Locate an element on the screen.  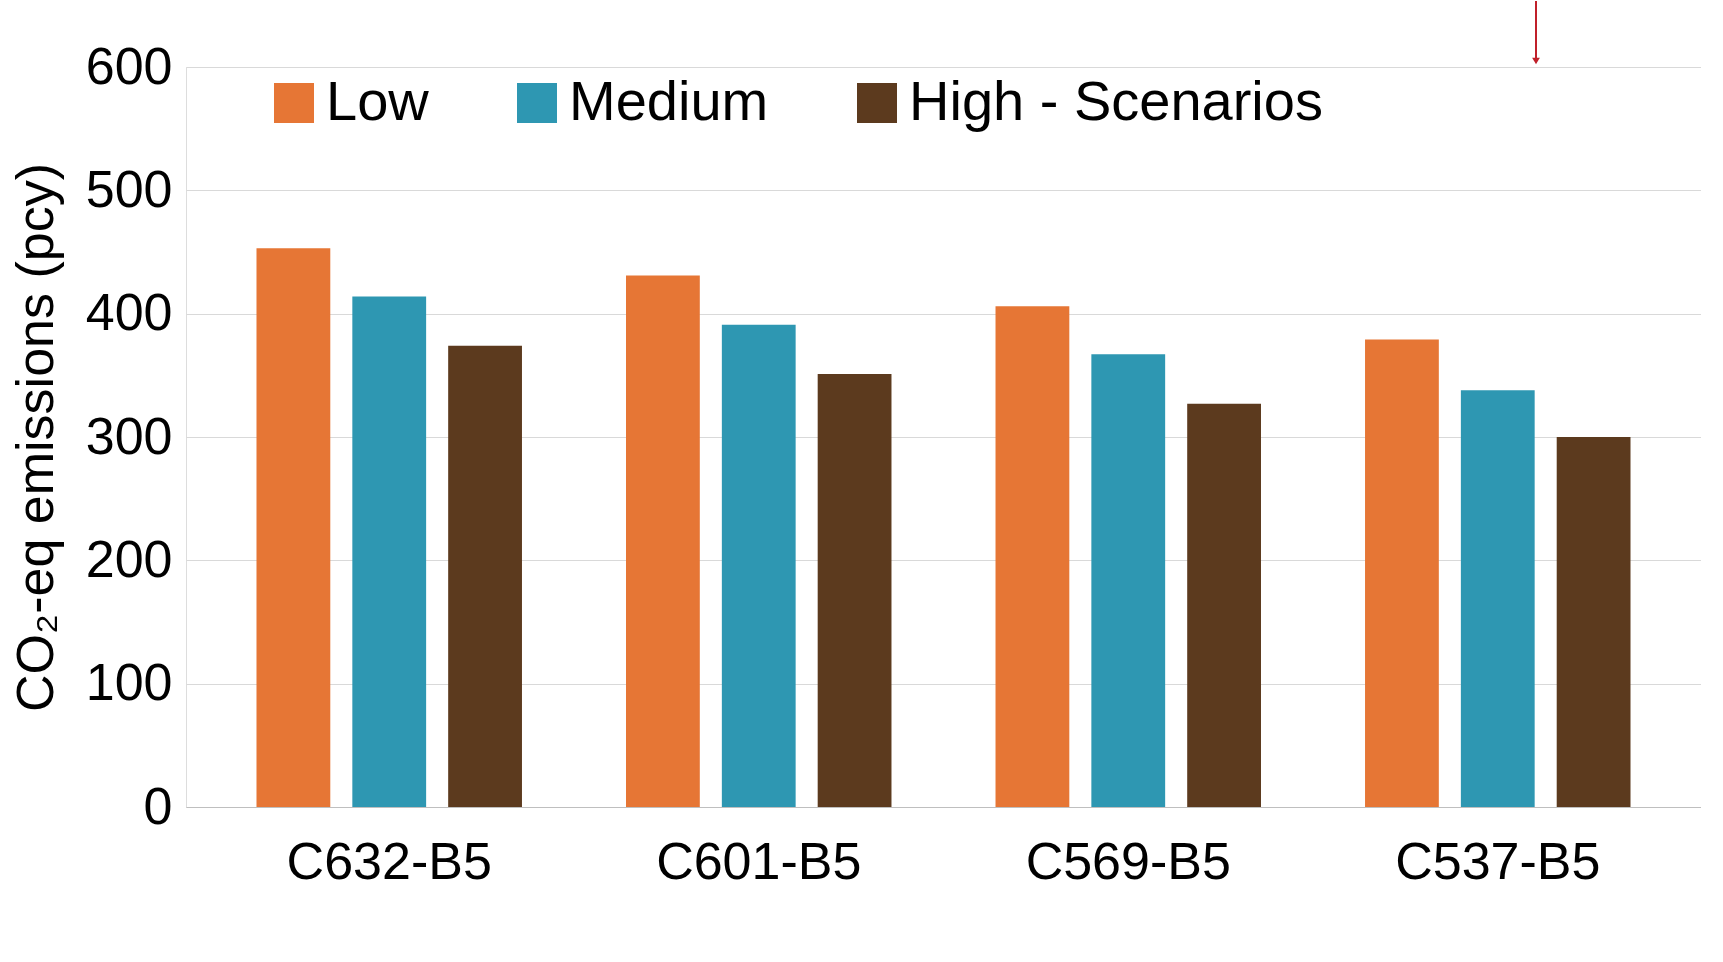
legend-label: High - Scenarios is located at coordinates (1116, 100).